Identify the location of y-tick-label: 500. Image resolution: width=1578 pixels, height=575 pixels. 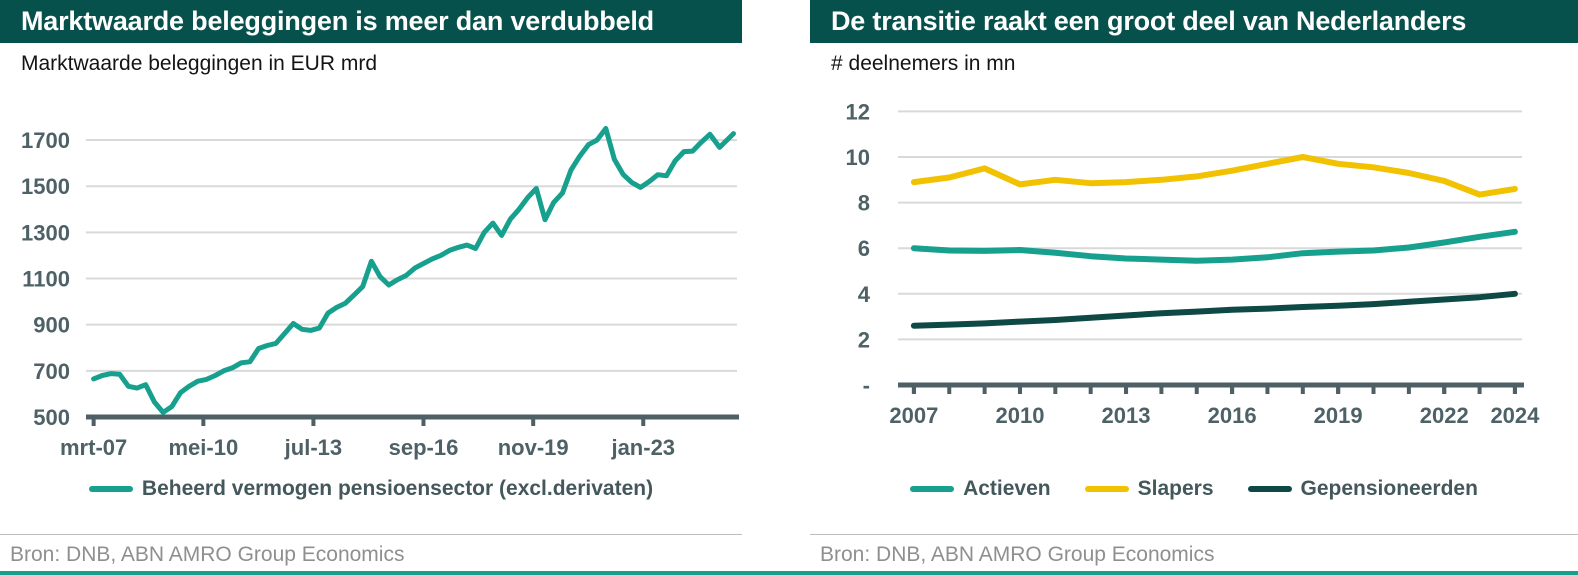
(51, 417).